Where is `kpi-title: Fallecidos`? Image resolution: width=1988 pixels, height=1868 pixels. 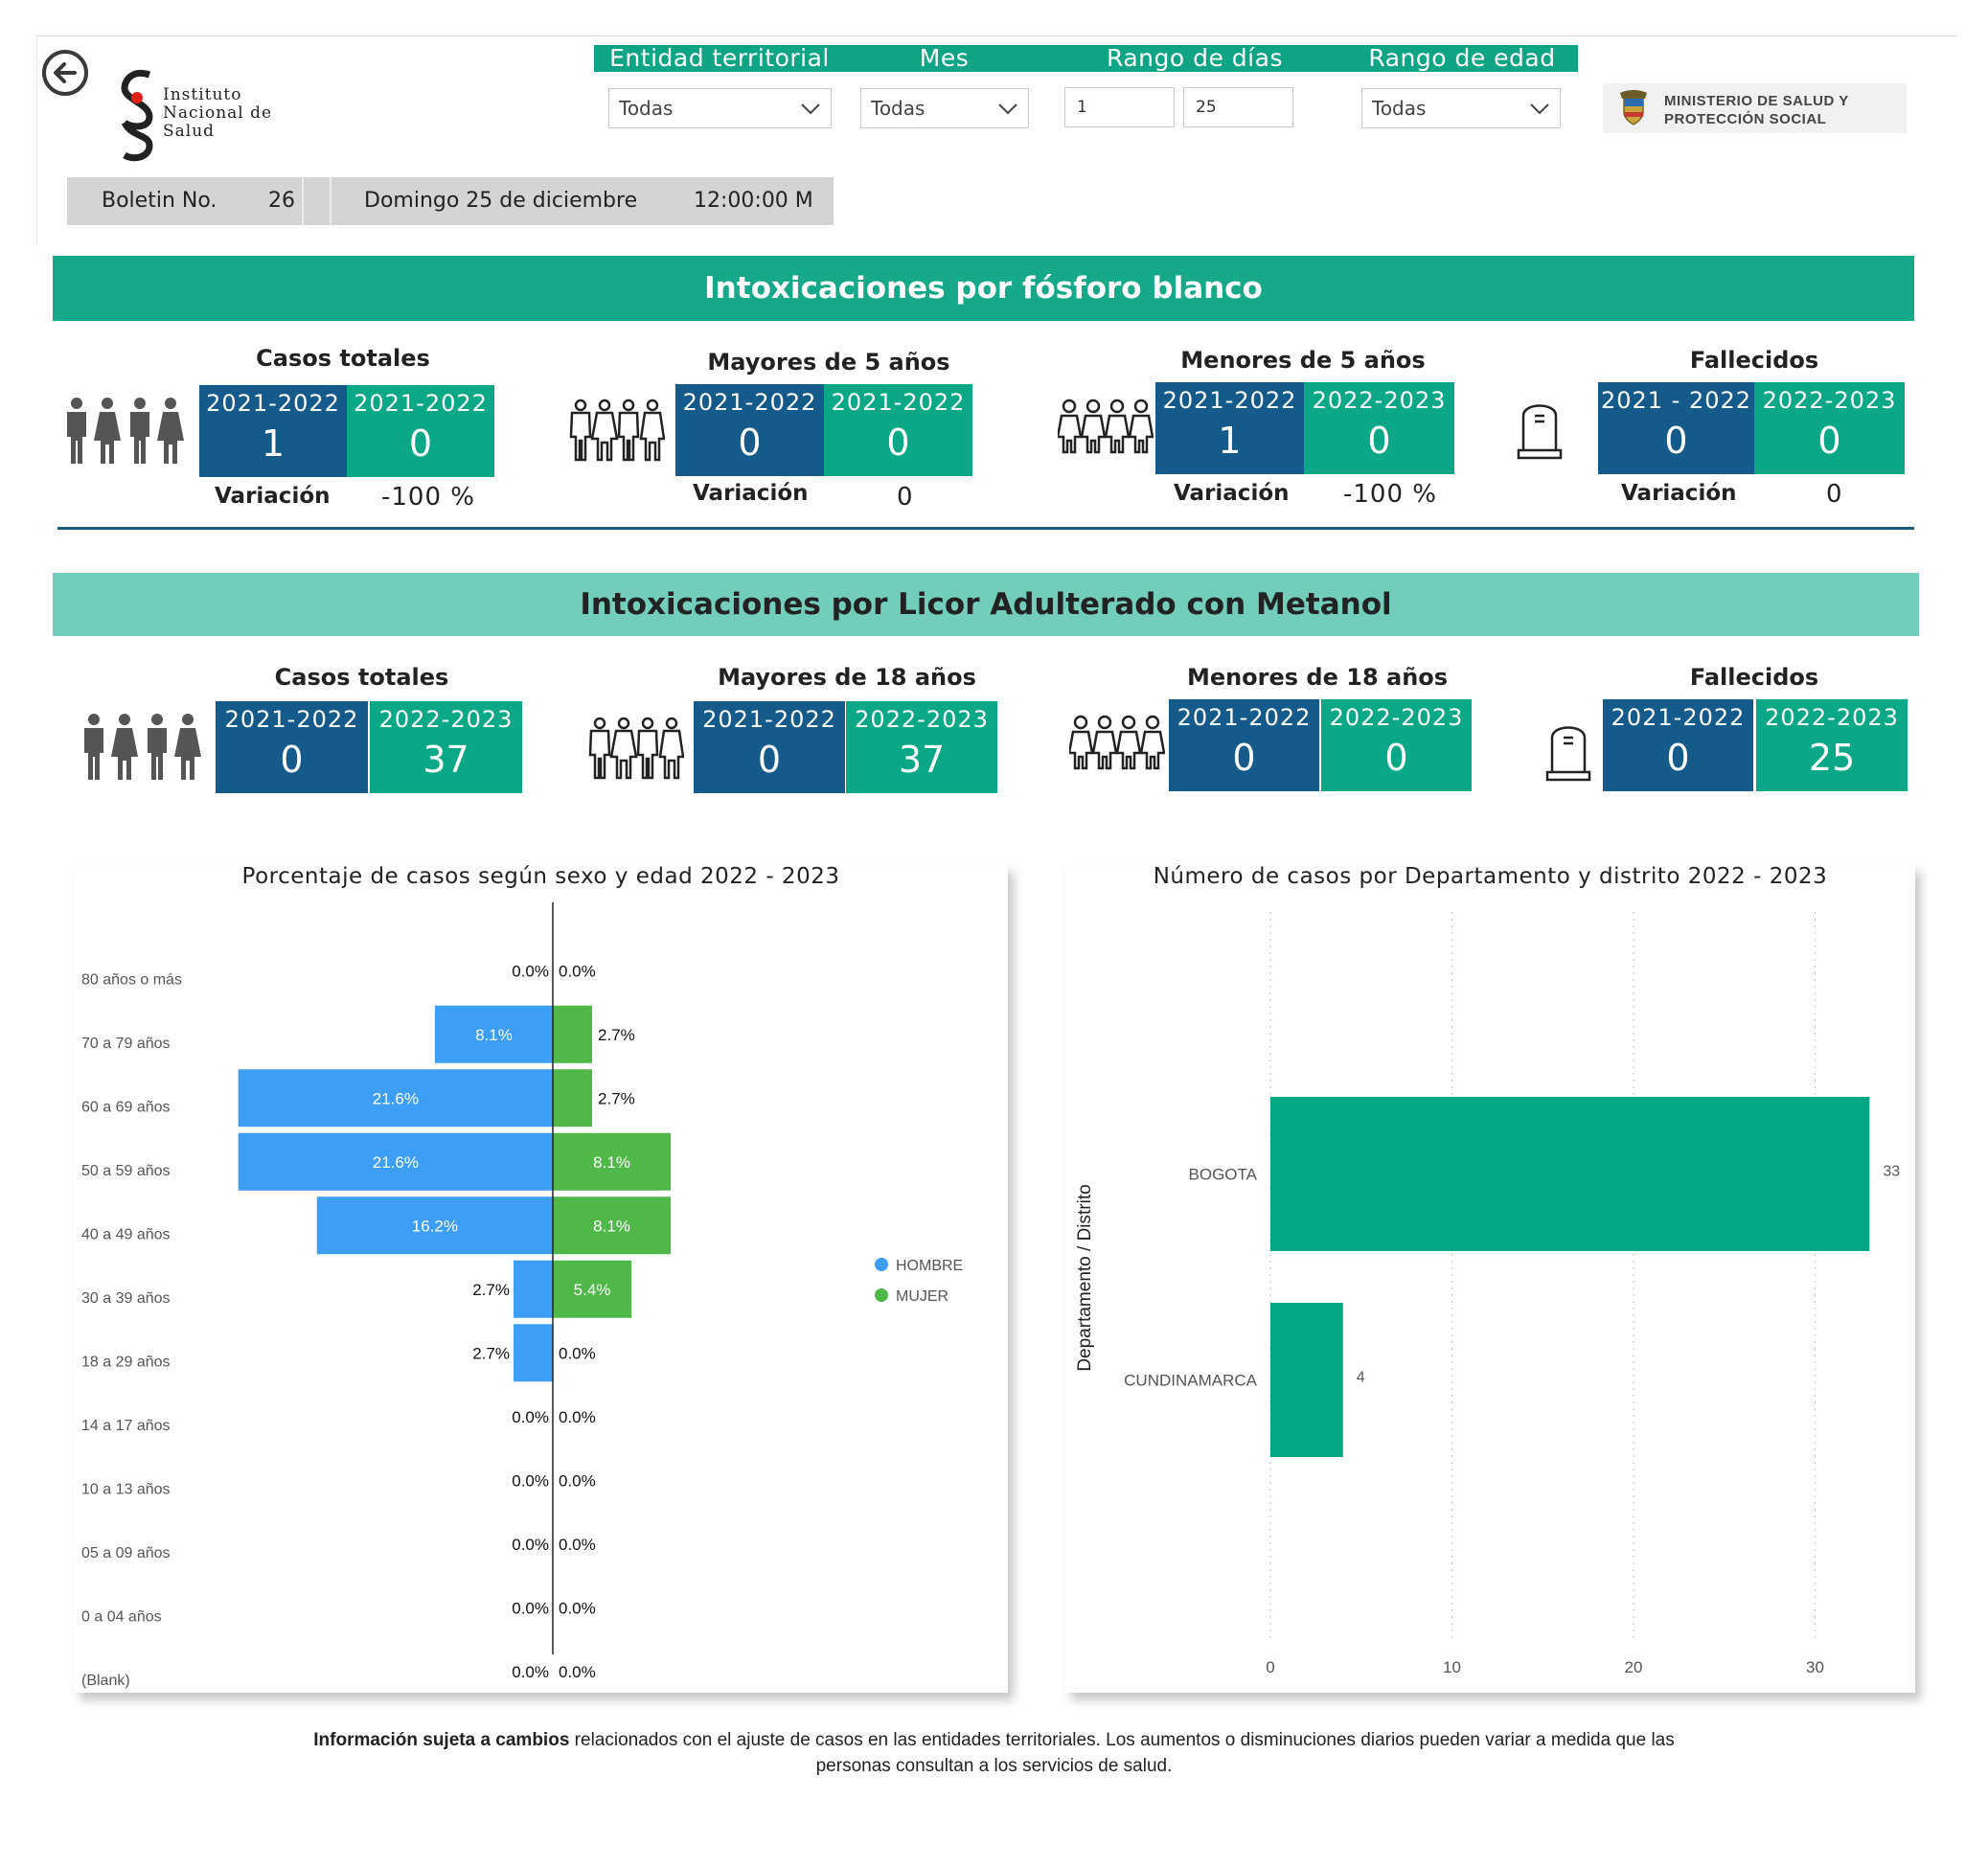 kpi-title: Fallecidos is located at coordinates (1754, 677).